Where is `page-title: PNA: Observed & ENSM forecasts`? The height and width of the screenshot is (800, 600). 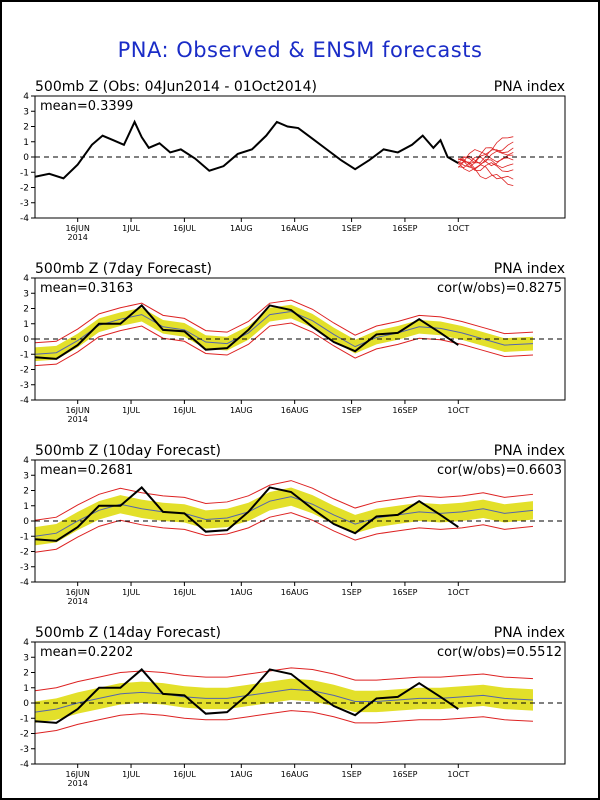 page-title: PNA: Observed & ENSM forecasts is located at coordinates (300, 50).